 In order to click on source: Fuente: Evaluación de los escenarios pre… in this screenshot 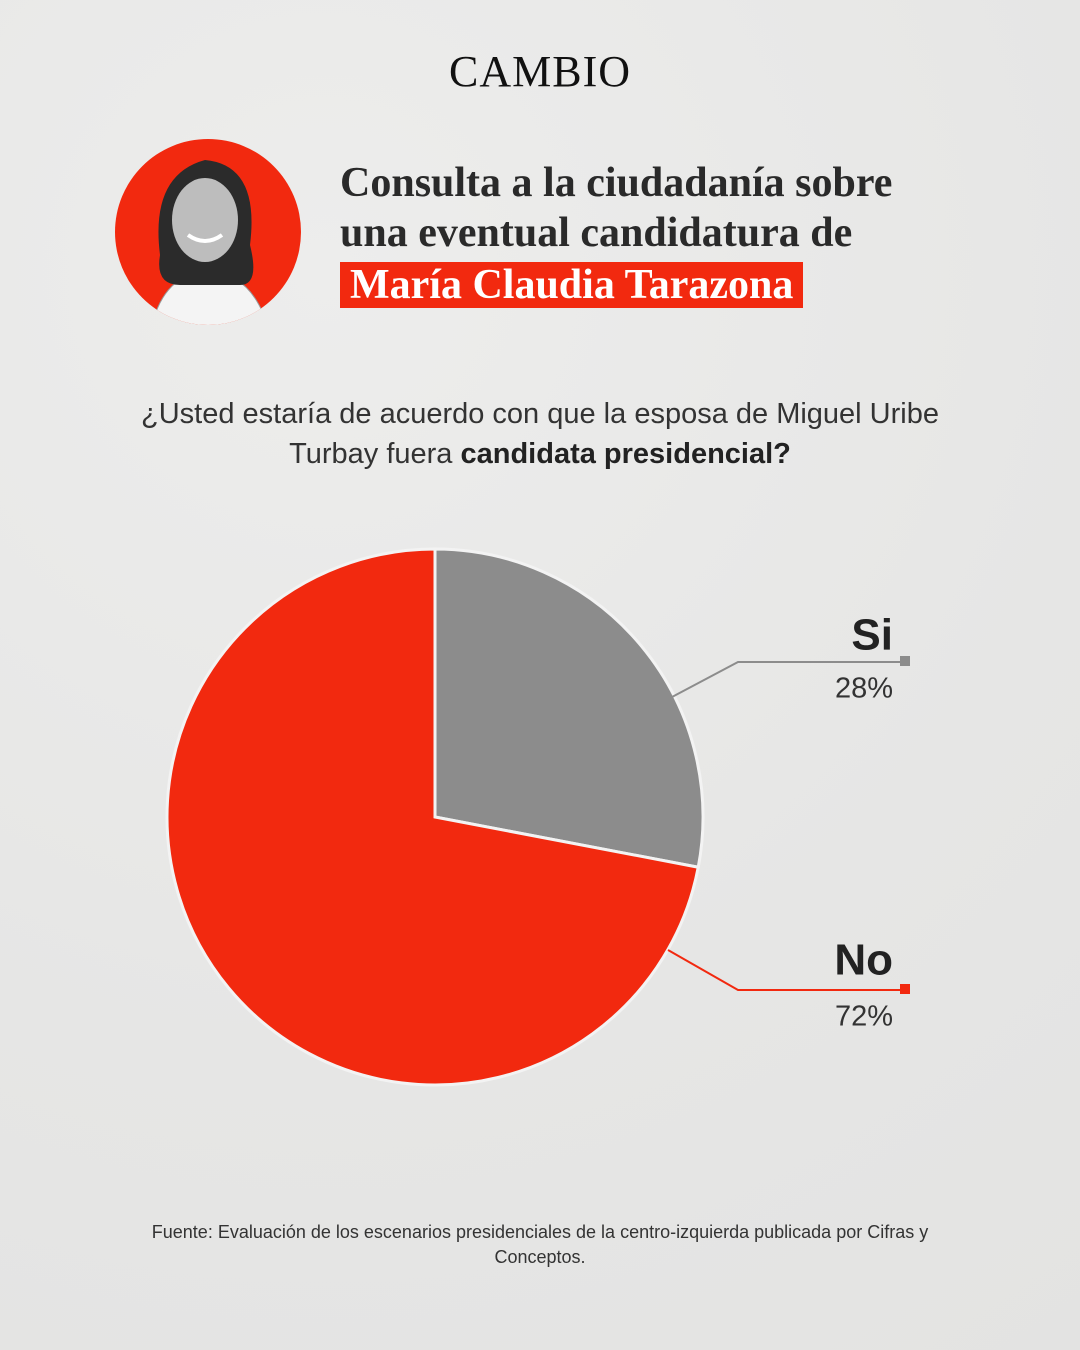, I will do `click(540, 1244)`.